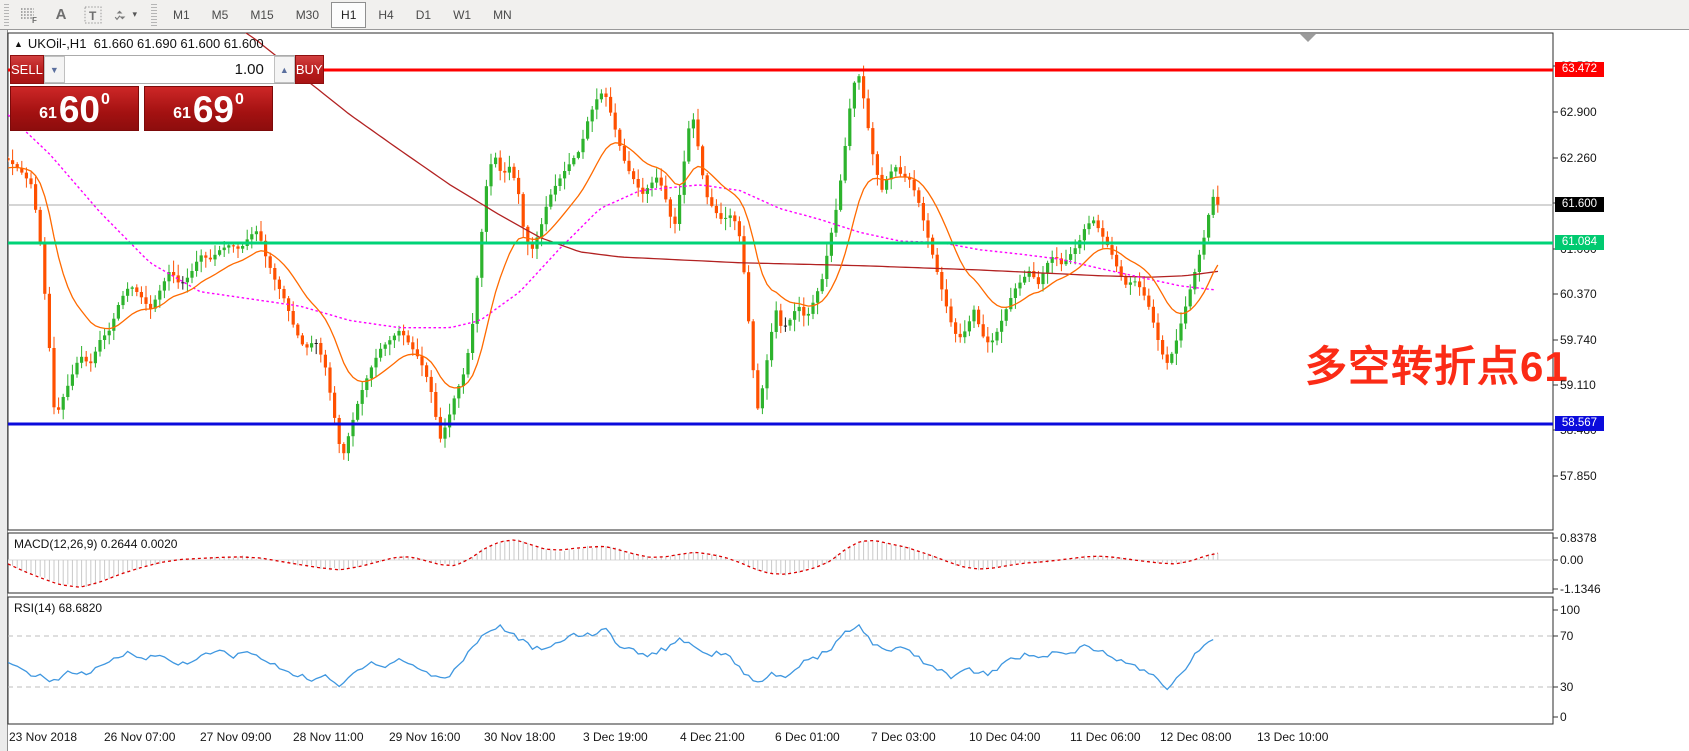  I want to click on volume-increase-button: ▲, so click(284, 69).